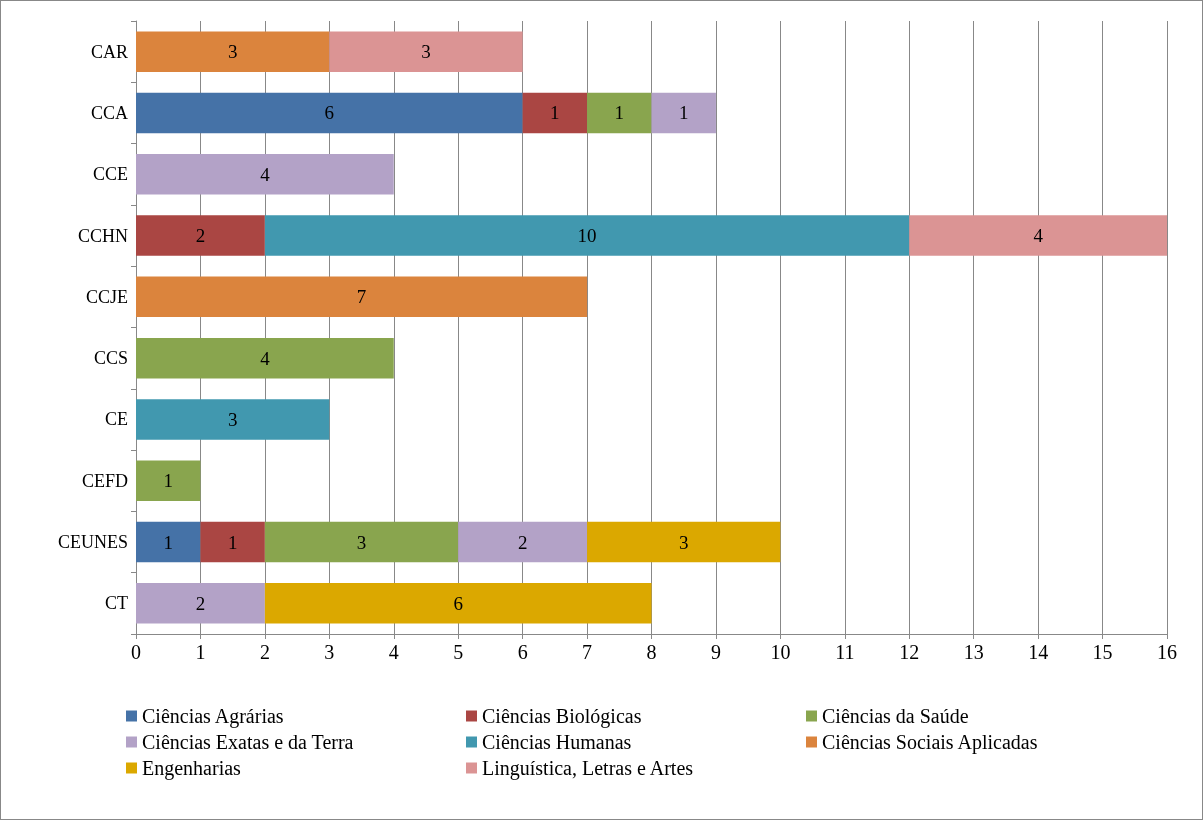 The height and width of the screenshot is (820, 1203). I want to click on x-tick-label: 6, so click(522, 652).